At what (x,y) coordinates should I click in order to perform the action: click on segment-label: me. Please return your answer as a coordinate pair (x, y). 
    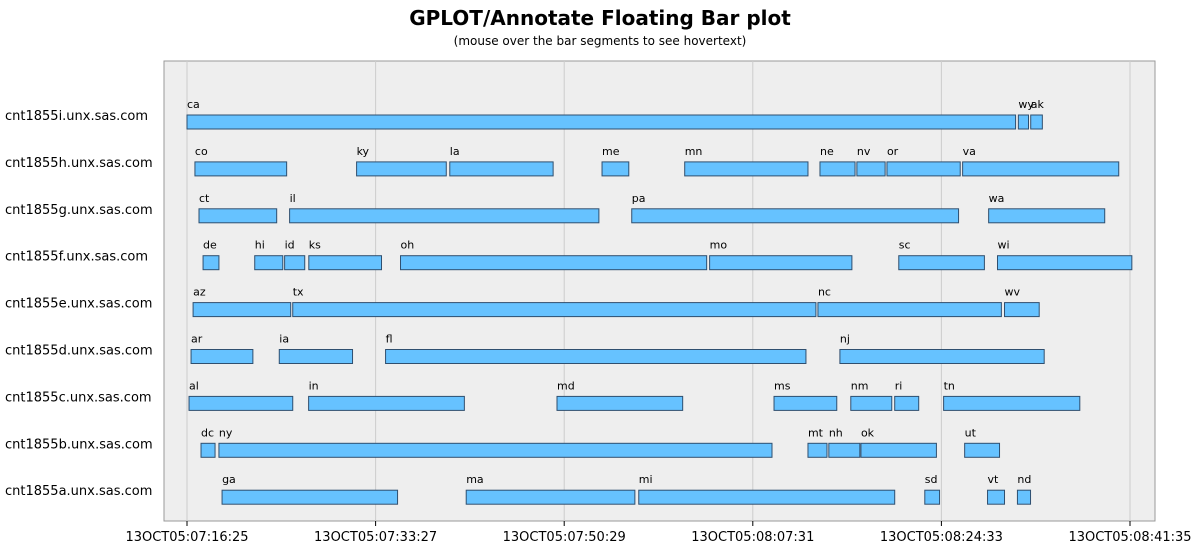
    Looking at the image, I should click on (611, 151).